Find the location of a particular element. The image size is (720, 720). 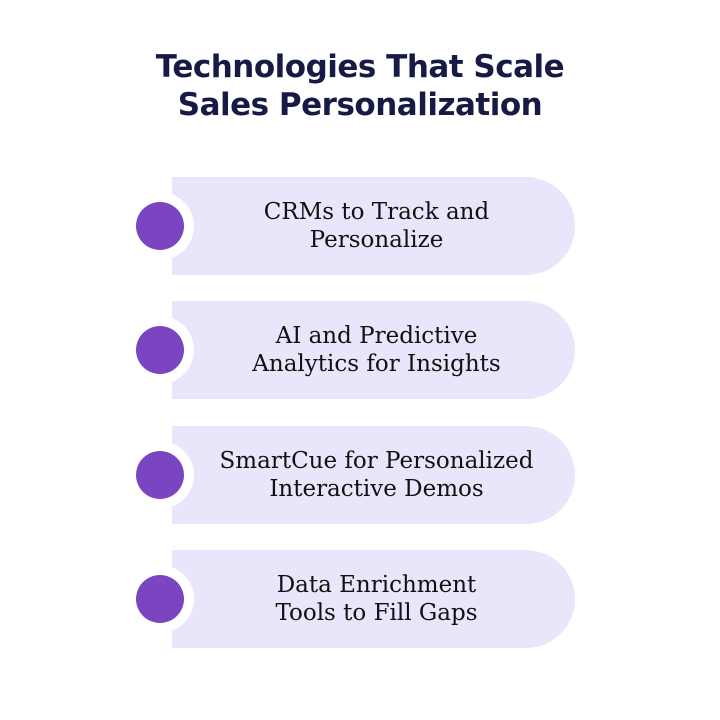

item-card: AI and Predictive Analytics for Insights is located at coordinates (350, 350).